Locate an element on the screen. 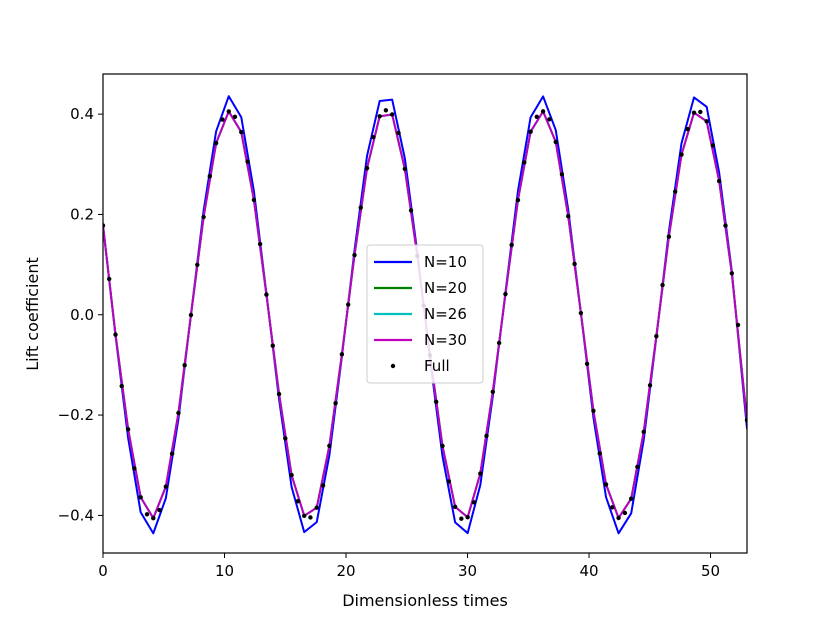 This screenshot has height=623, width=830. legend-label-n-10: N=10 is located at coordinates (445, 262).